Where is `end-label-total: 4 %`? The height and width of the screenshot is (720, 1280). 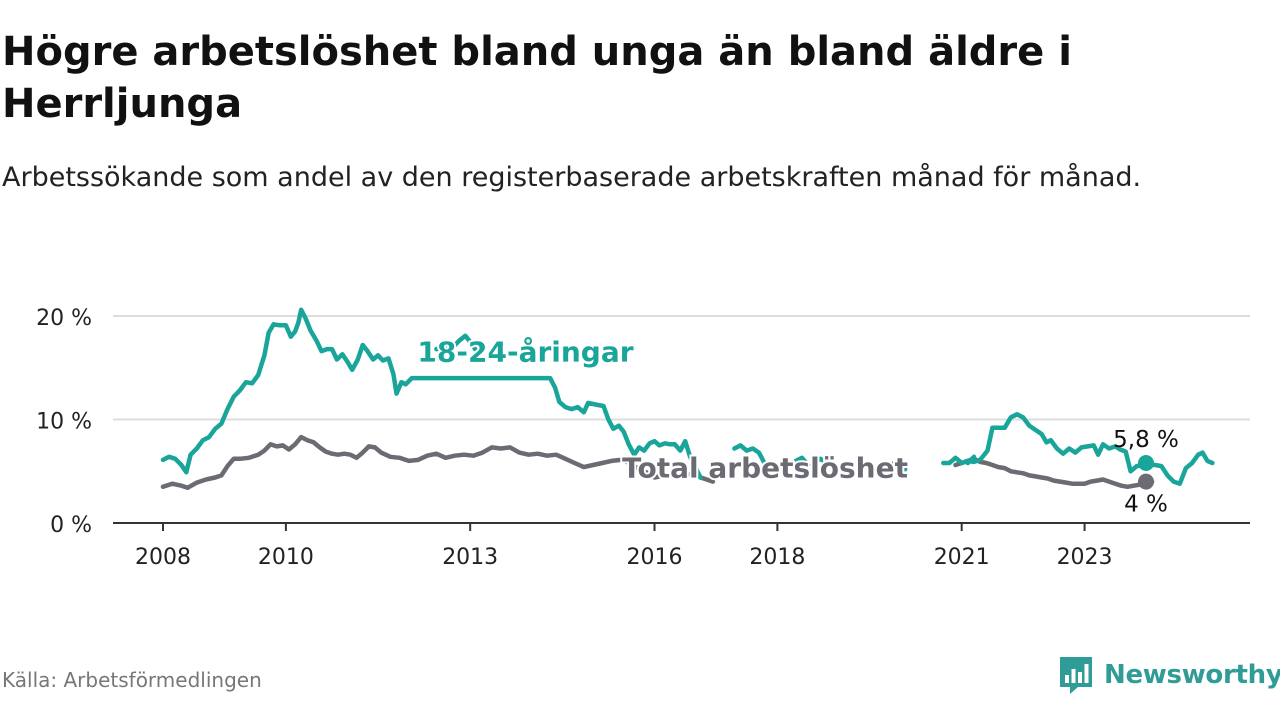 end-label-total: 4 % is located at coordinates (1146, 505).